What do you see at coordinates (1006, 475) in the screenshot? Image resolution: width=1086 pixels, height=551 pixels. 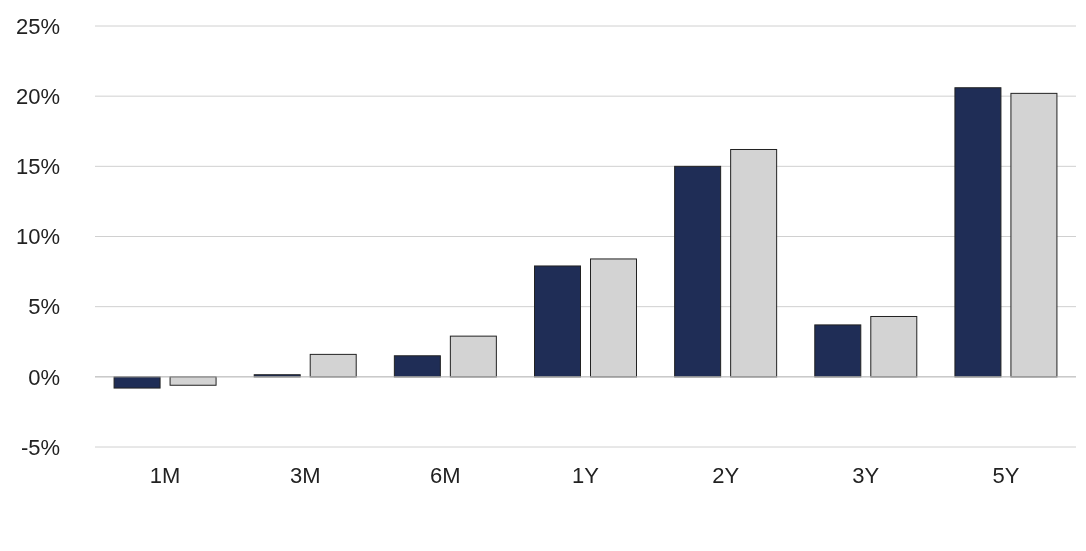 I see `x-tick-label: 5Y` at bounding box center [1006, 475].